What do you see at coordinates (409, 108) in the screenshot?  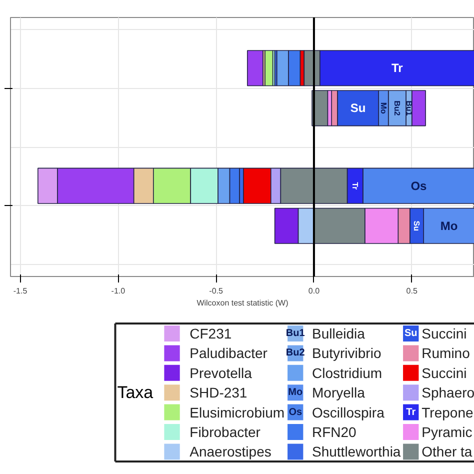 I see `data-label: Bu1` at bounding box center [409, 108].